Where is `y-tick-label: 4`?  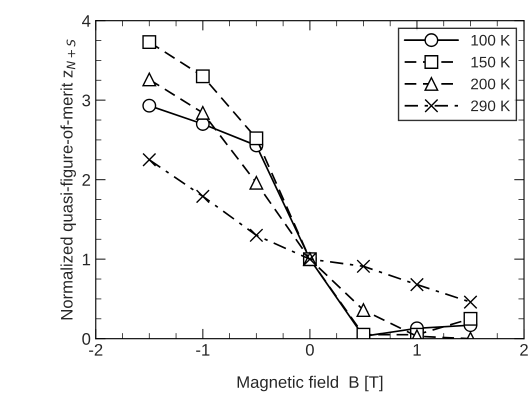
y-tick-label: 4 is located at coordinates (86, 21).